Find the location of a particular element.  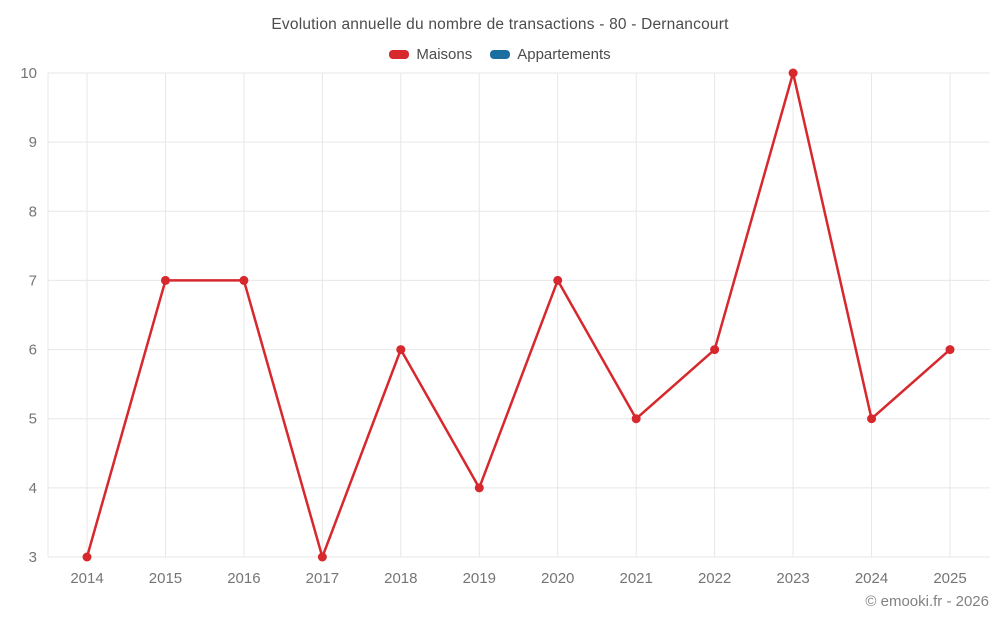

x-tick-label: 2016 is located at coordinates (243, 578).